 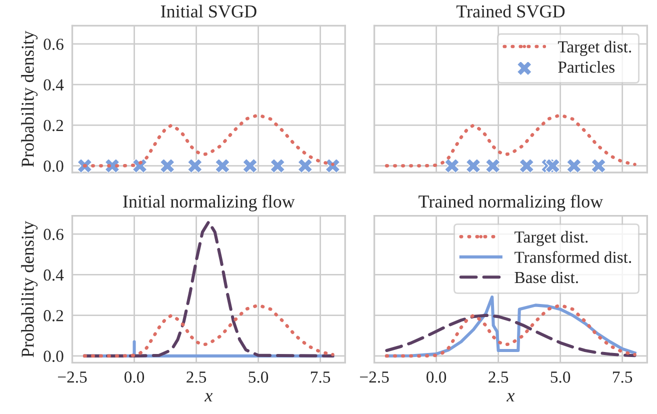 What do you see at coordinates (209, 203) in the screenshot?
I see `chart-title: Initial normalizing flow` at bounding box center [209, 203].